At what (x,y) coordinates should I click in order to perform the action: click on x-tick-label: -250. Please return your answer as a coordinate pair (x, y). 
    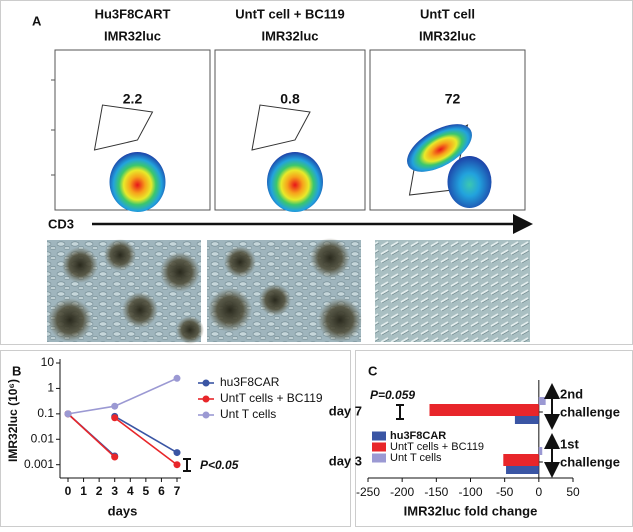
    Looking at the image, I should click on (368, 492).